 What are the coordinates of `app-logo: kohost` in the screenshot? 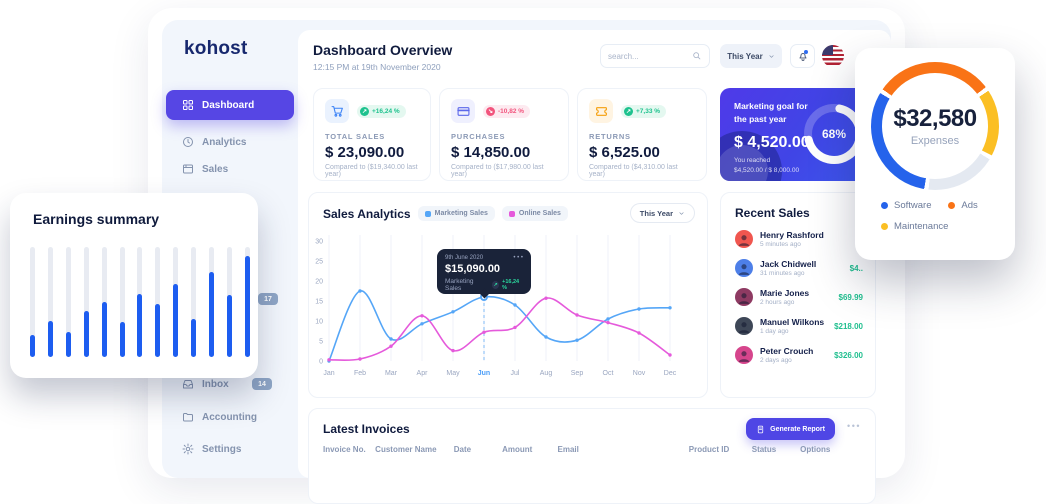 It's located at (216, 48).